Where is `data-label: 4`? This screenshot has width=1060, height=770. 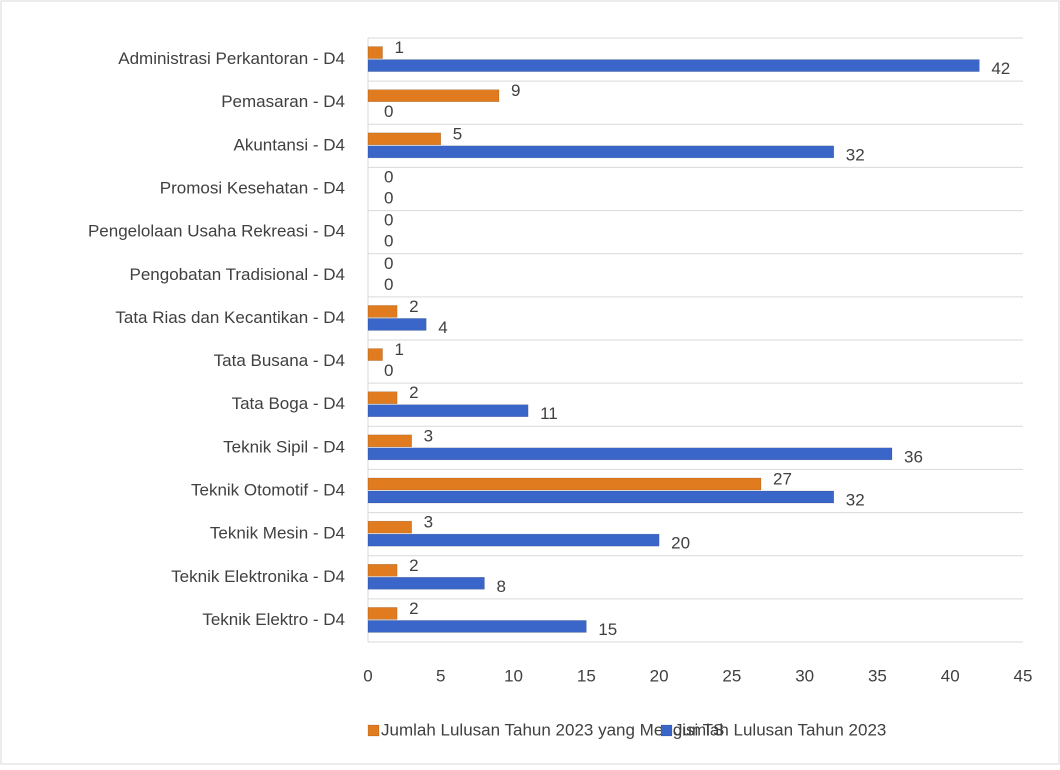
data-label: 4 is located at coordinates (442, 327).